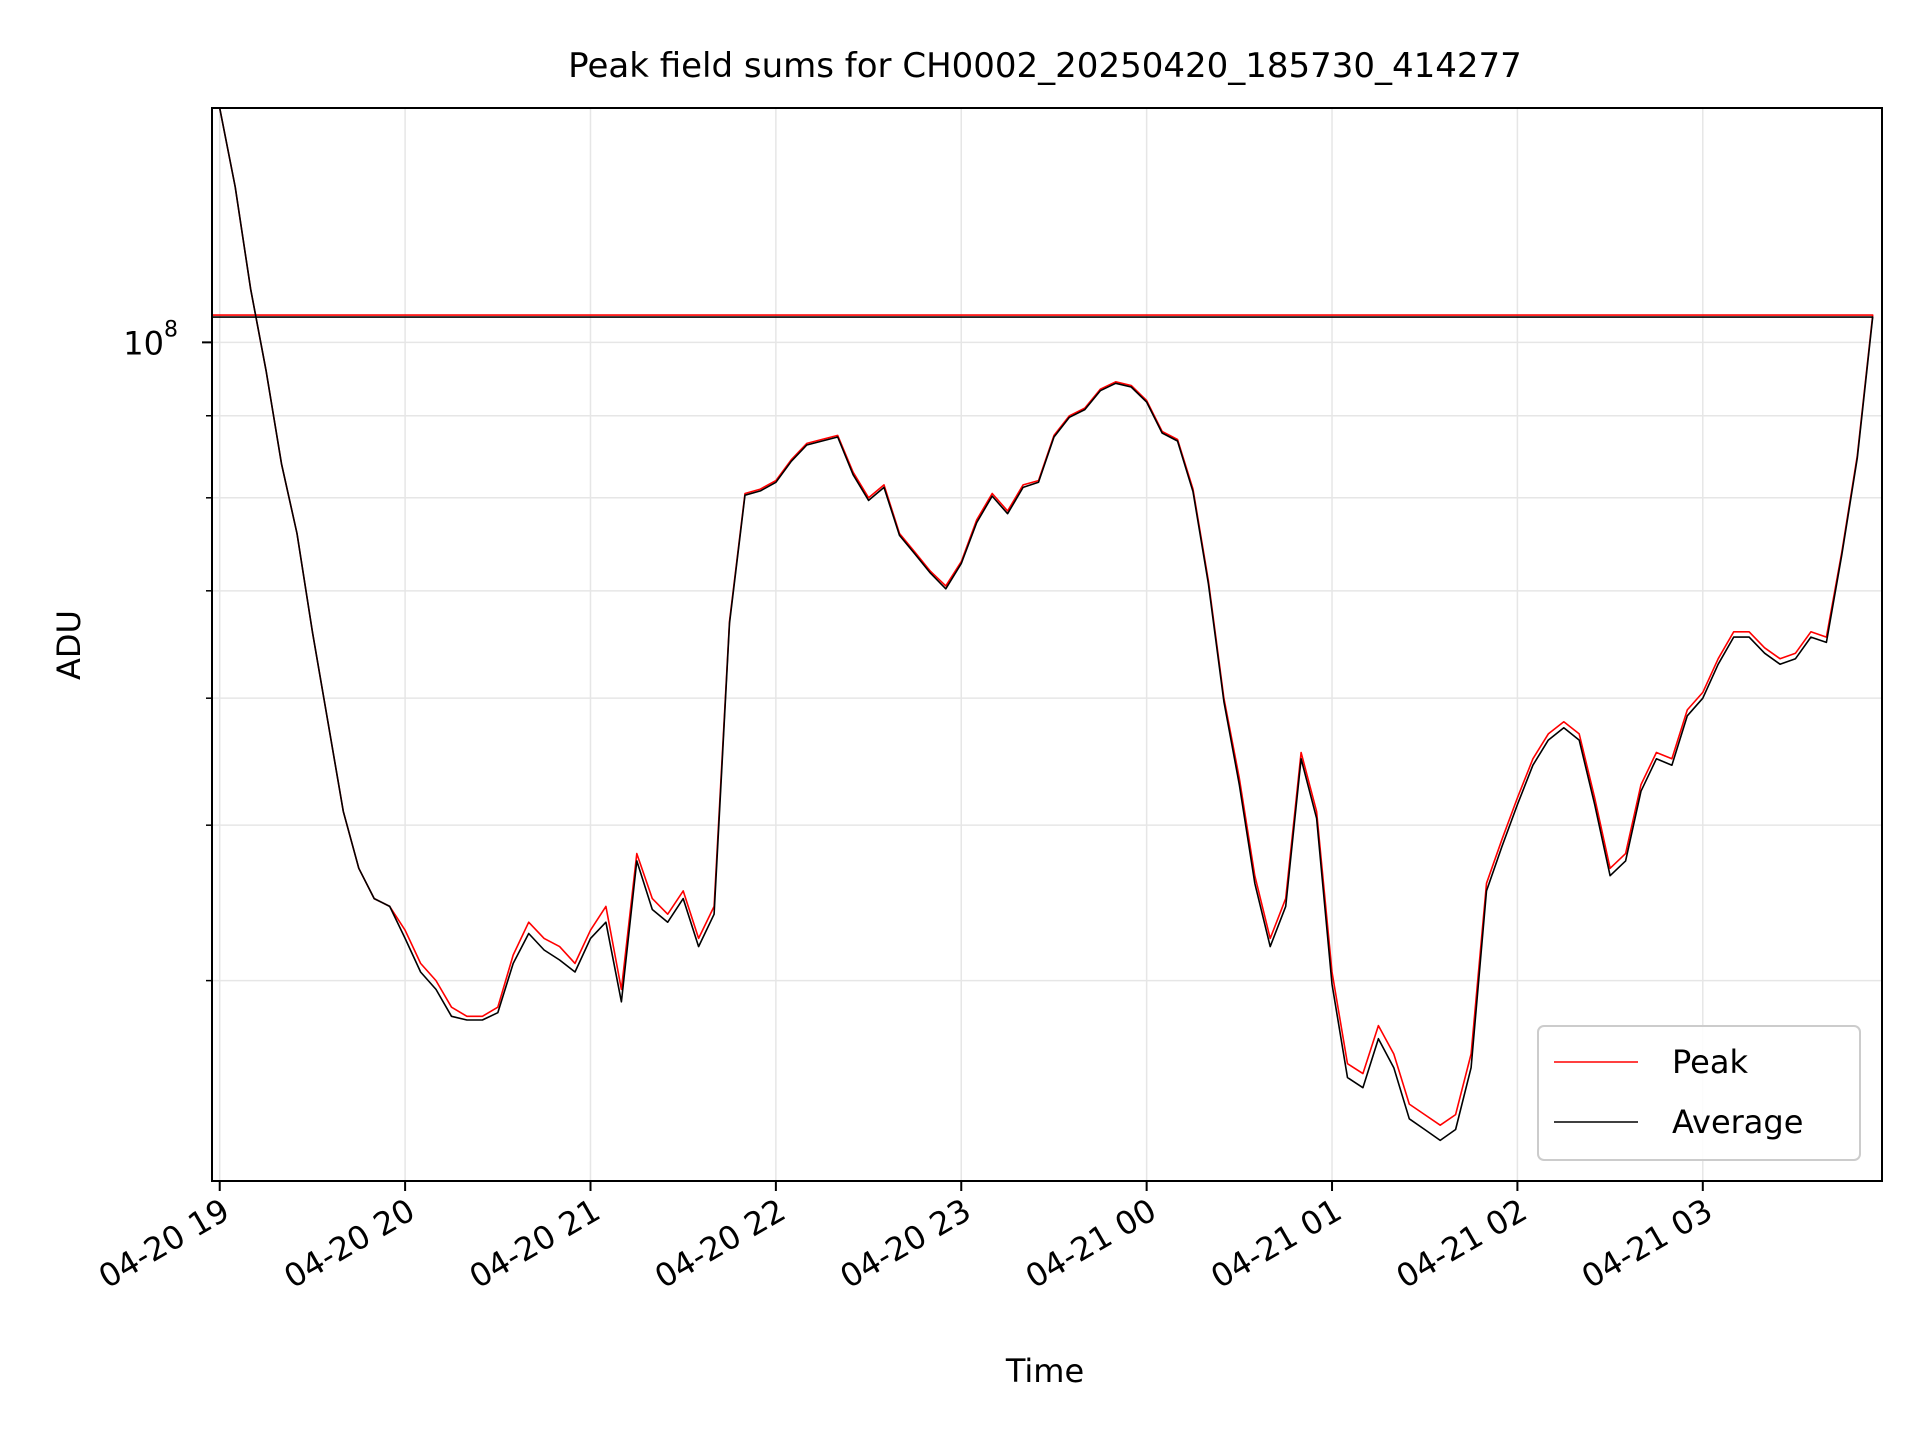 The image size is (1920, 1444). Describe the element at coordinates (171, 329) in the screenshot. I see `y-tick-label-exponent: 8` at that location.